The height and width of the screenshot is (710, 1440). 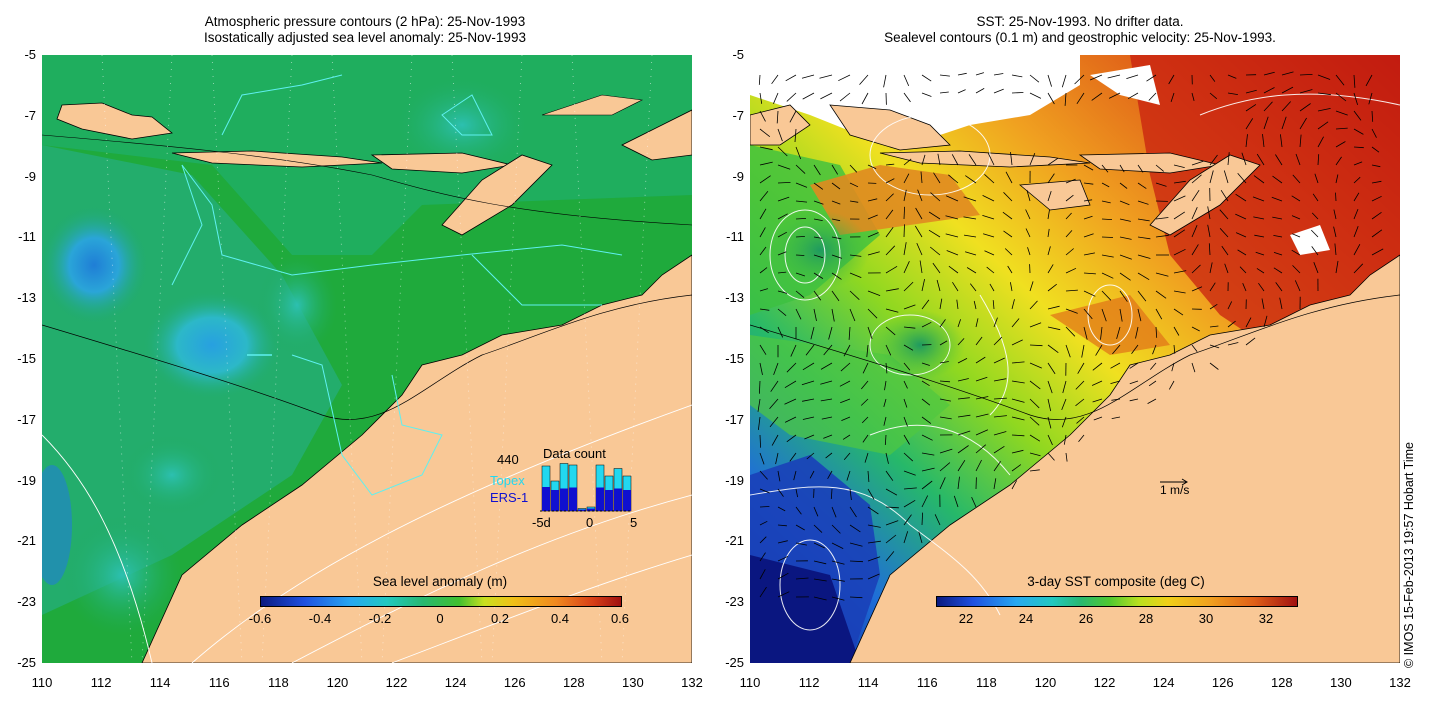 I want to click on left-lat-tick-label: -19, so click(x=26, y=480).